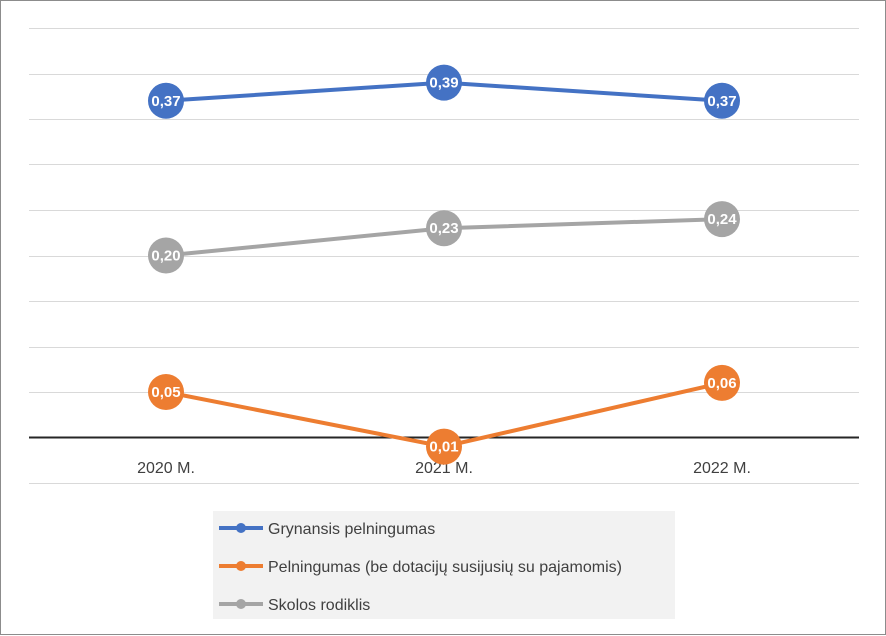  Describe the element at coordinates (166, 468) in the screenshot. I see `x-tick-label: 2020 M.` at that location.